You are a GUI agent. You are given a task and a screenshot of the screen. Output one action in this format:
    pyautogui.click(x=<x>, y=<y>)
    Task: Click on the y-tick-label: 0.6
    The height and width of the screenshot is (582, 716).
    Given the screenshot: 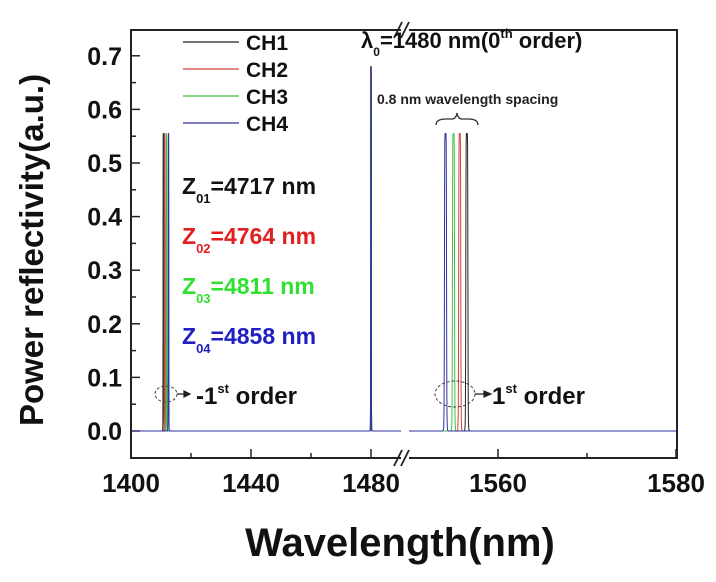 What is the action you would take?
    pyautogui.click(x=104, y=110)
    